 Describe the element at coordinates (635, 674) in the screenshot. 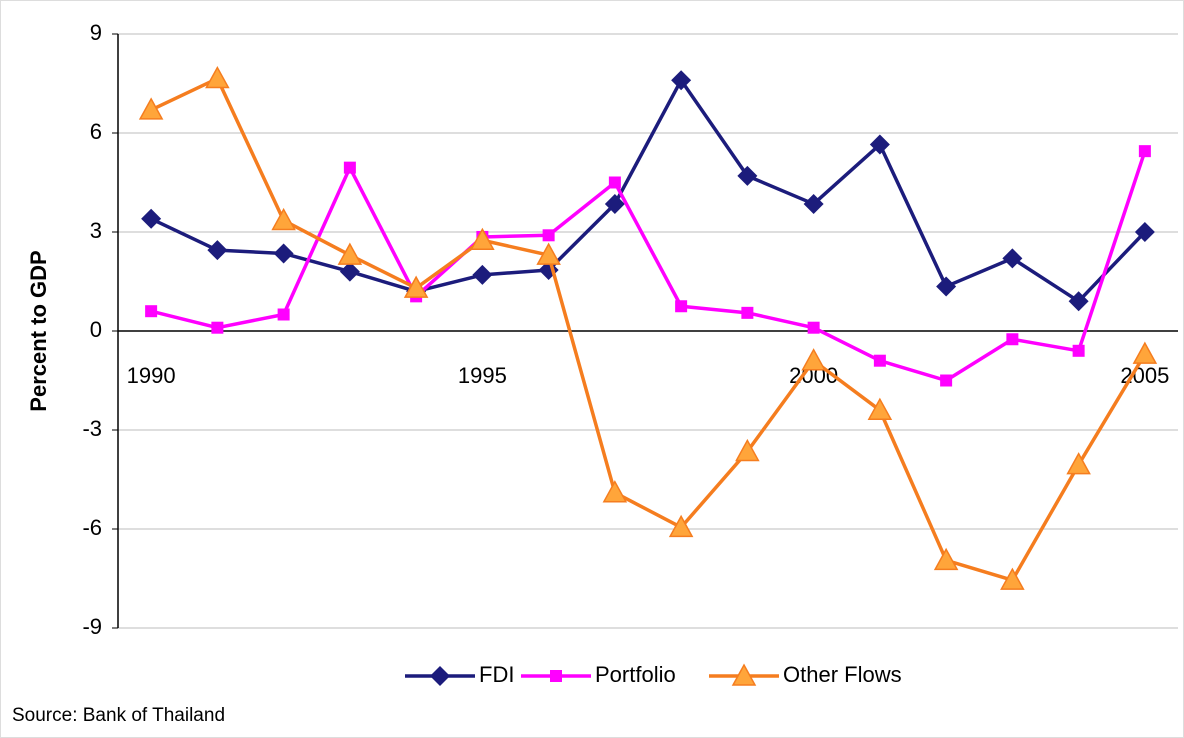

I see `legend-label: Portfolio` at that location.